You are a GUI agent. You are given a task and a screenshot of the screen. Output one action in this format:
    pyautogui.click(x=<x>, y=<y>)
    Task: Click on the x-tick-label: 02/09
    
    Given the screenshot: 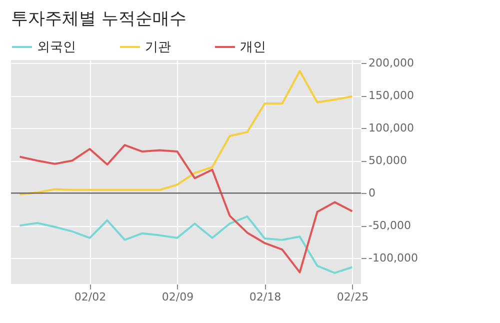 What is the action you would take?
    pyautogui.click(x=178, y=297)
    